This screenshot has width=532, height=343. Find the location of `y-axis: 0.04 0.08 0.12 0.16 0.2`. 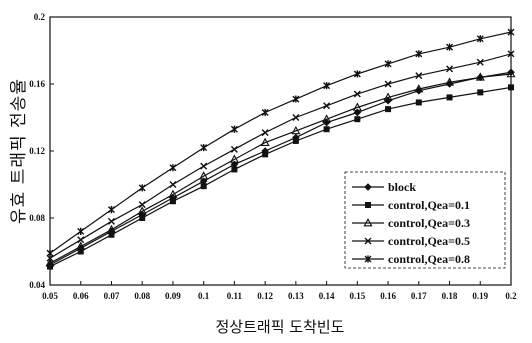

y-axis: 0.04 0.08 0.12 0.16 0.2 is located at coordinates (41, 151).